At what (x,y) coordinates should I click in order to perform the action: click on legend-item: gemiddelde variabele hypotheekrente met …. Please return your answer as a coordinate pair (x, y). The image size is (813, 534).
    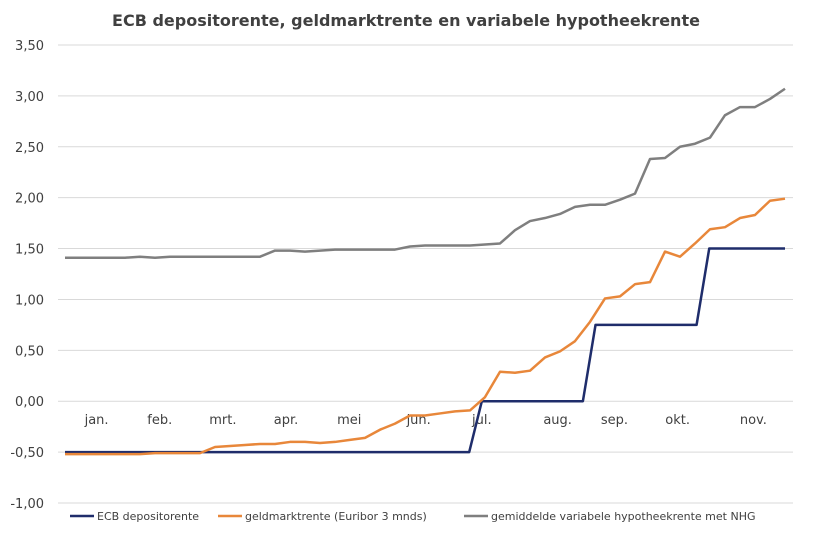
    Looking at the image, I should click on (610, 516).